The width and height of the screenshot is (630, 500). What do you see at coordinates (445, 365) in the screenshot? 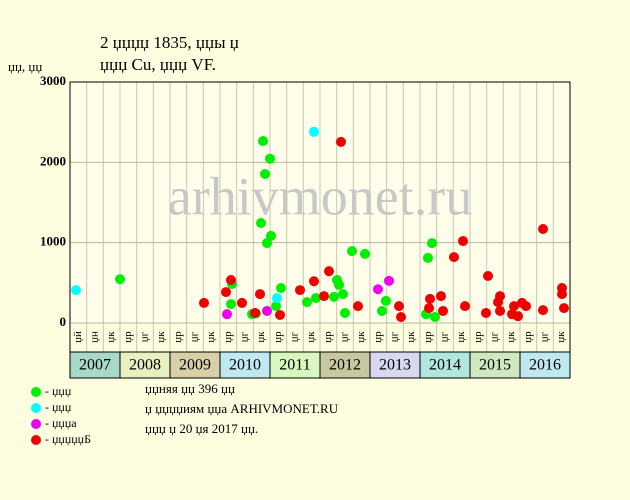
I see `year-label: 2014` at bounding box center [445, 365].